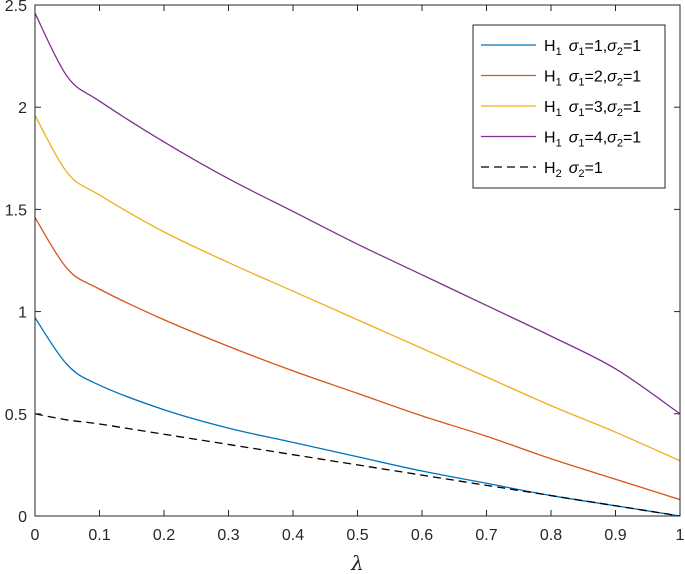  Describe the element at coordinates (16, 7) in the screenshot. I see `y-tick-label: 2.5` at that location.